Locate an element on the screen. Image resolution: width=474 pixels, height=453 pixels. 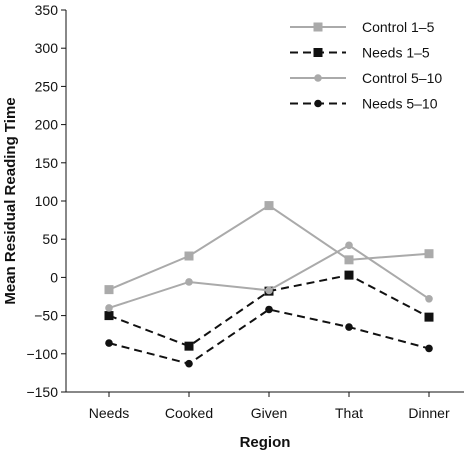
y-axis-ticks: −150 −100 −50 0 50 100 150 200 250 300 350 is located at coordinates (46, 201).